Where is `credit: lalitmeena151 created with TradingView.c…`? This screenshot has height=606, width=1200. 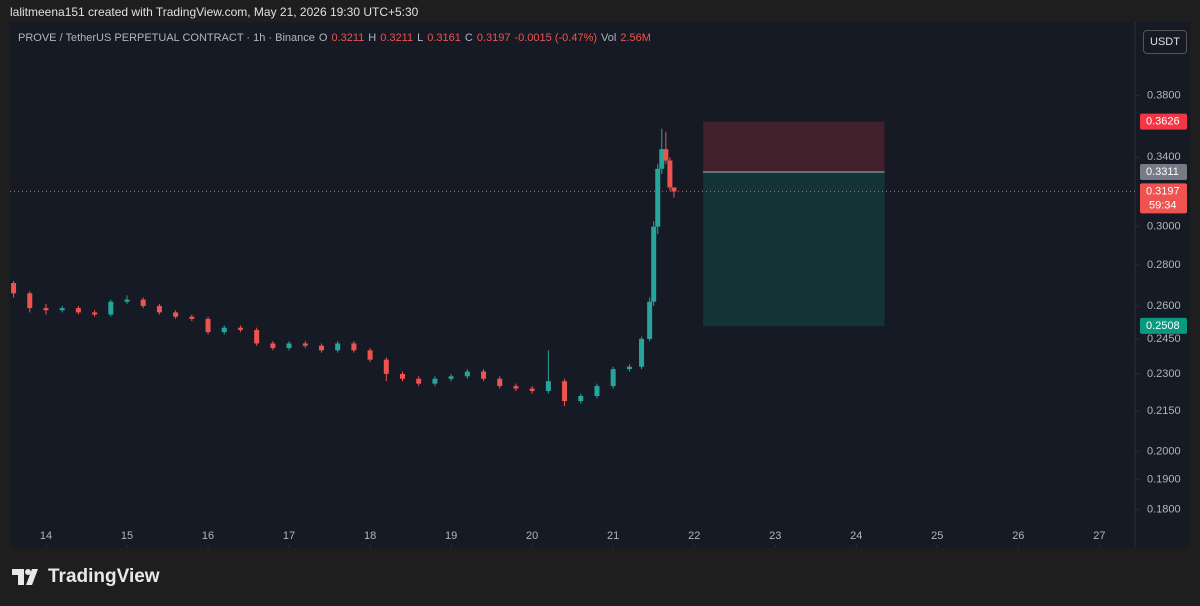 credit: lalitmeena151 created with TradingView.c… is located at coordinates (214, 12).